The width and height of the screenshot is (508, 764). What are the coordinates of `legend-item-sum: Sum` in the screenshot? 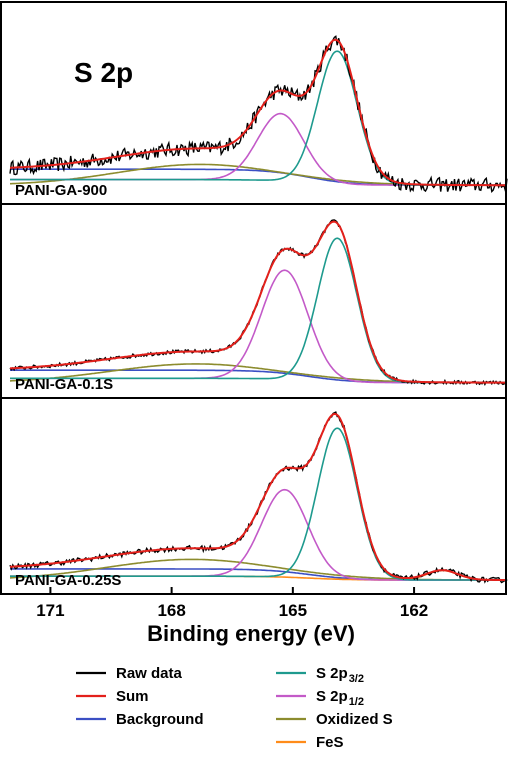 It's located at (112, 696).